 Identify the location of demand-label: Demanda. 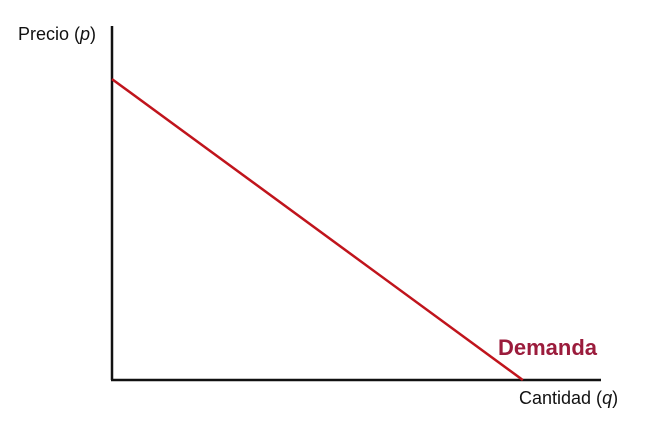
(548, 347).